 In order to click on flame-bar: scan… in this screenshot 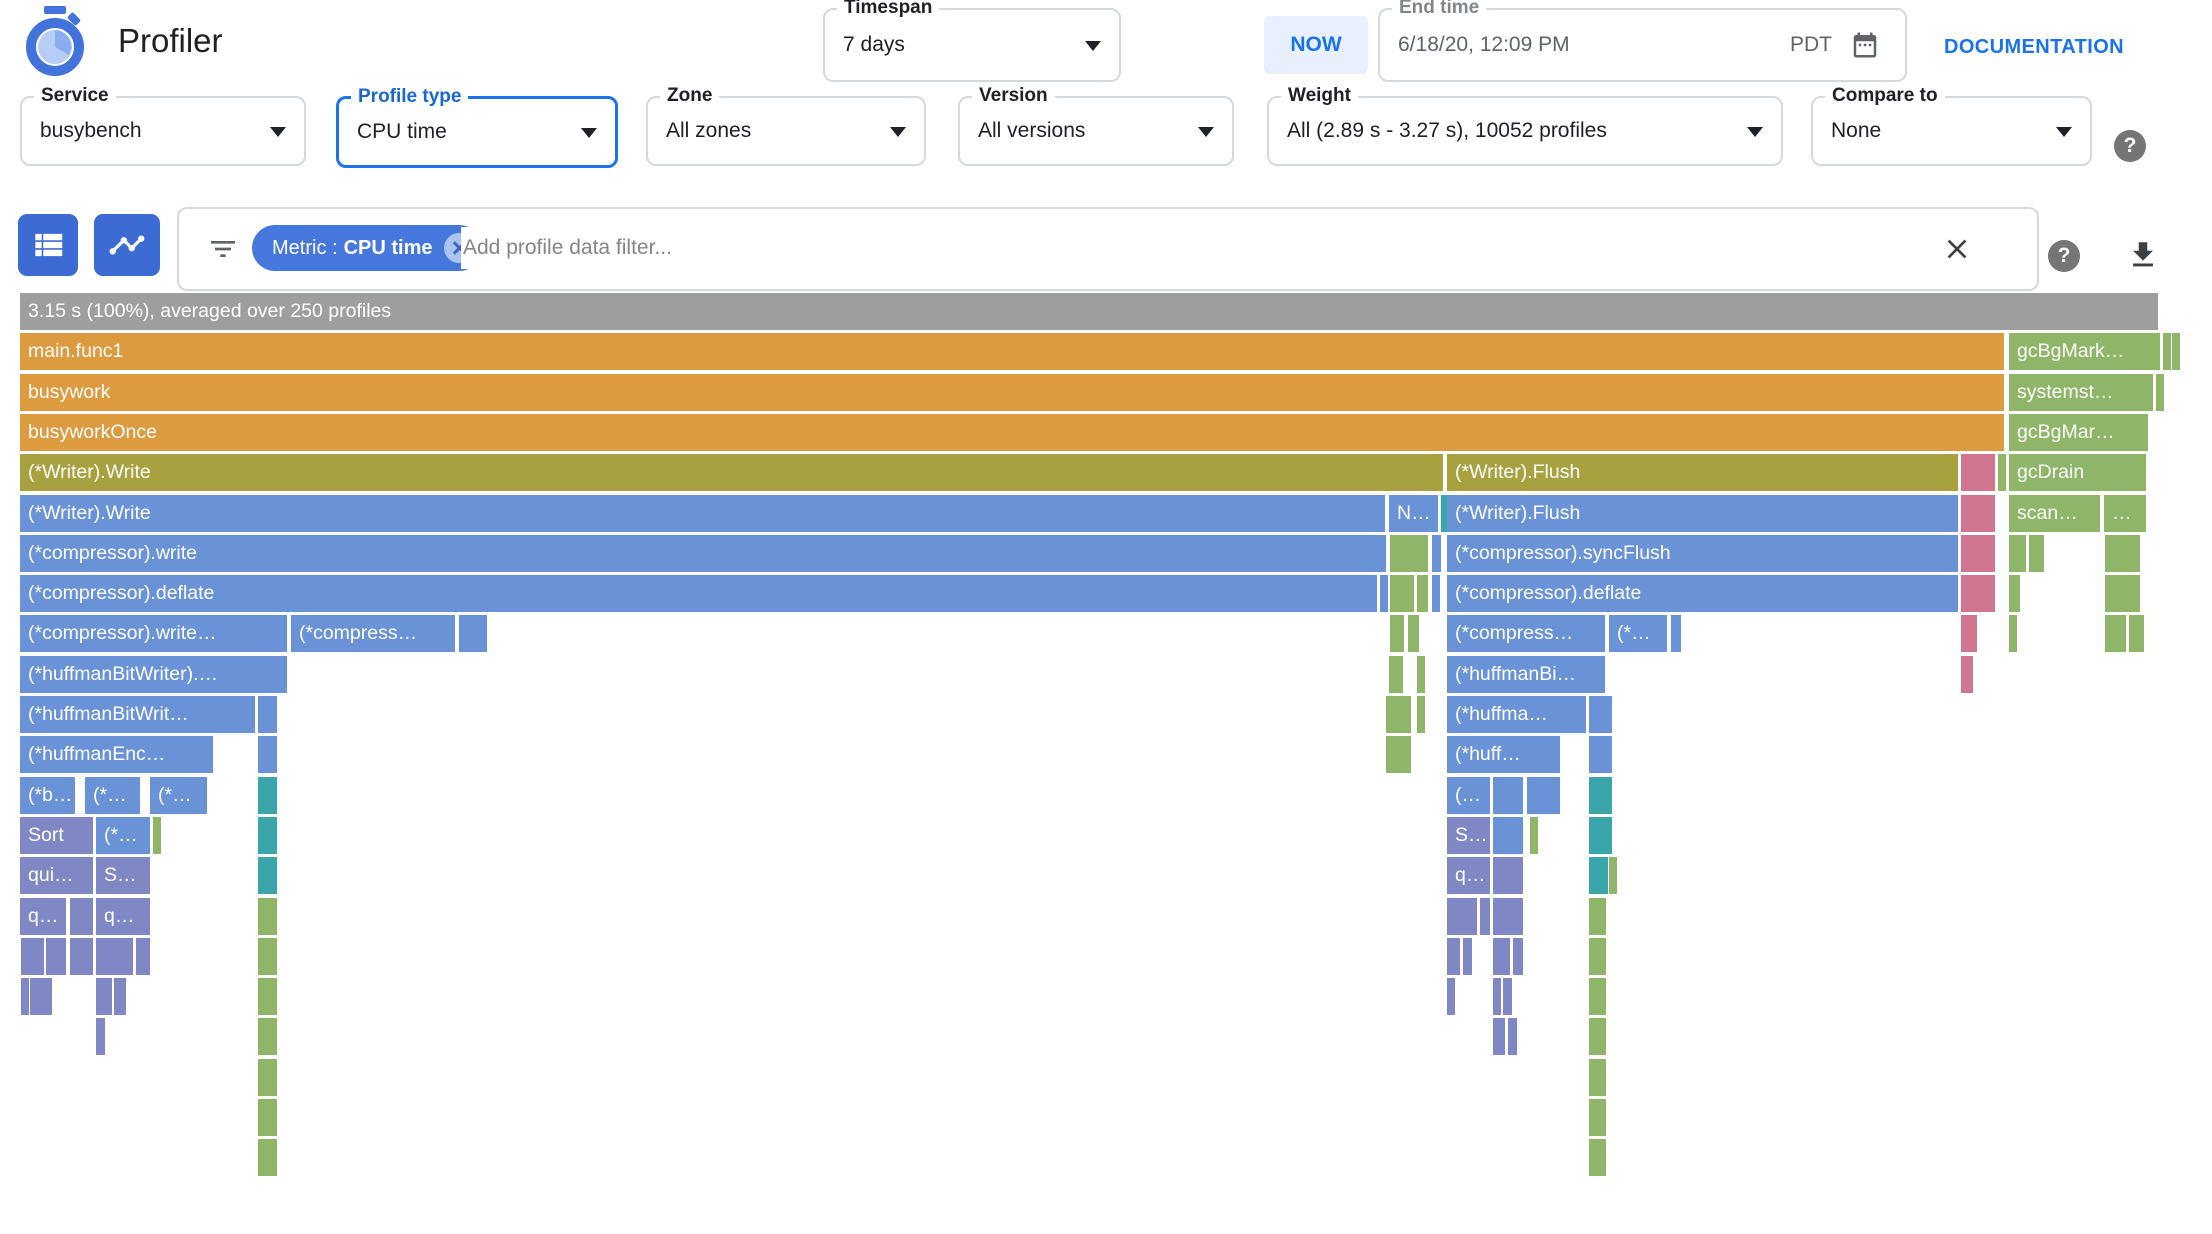, I will do `click(2054, 513)`.